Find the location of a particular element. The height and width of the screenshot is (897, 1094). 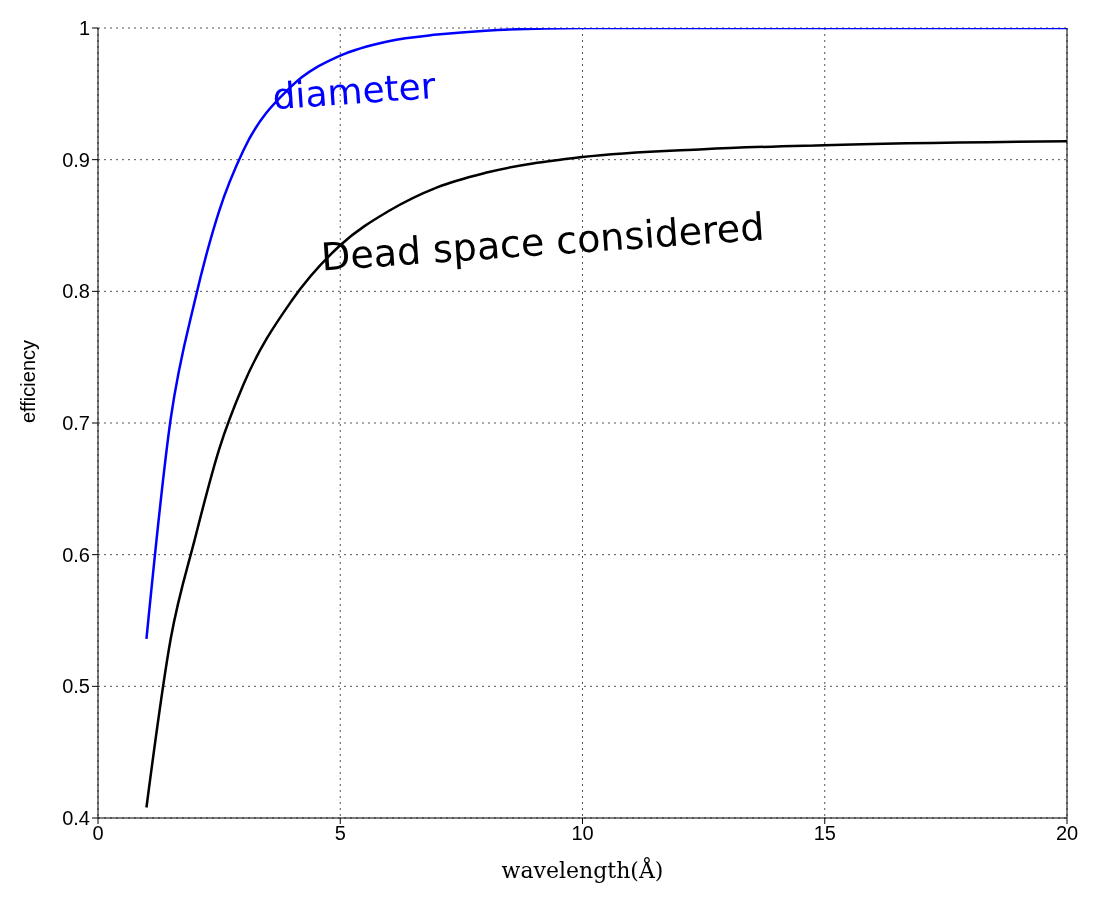

y-tick-label: 0.5 is located at coordinates (76, 686).